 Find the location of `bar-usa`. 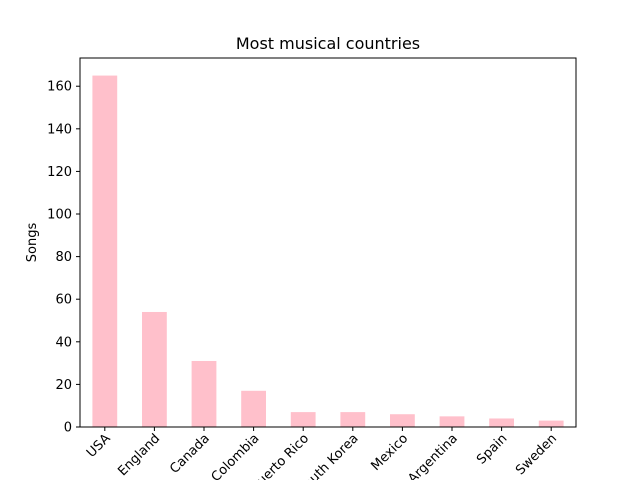

bar-usa is located at coordinates (105, 251).